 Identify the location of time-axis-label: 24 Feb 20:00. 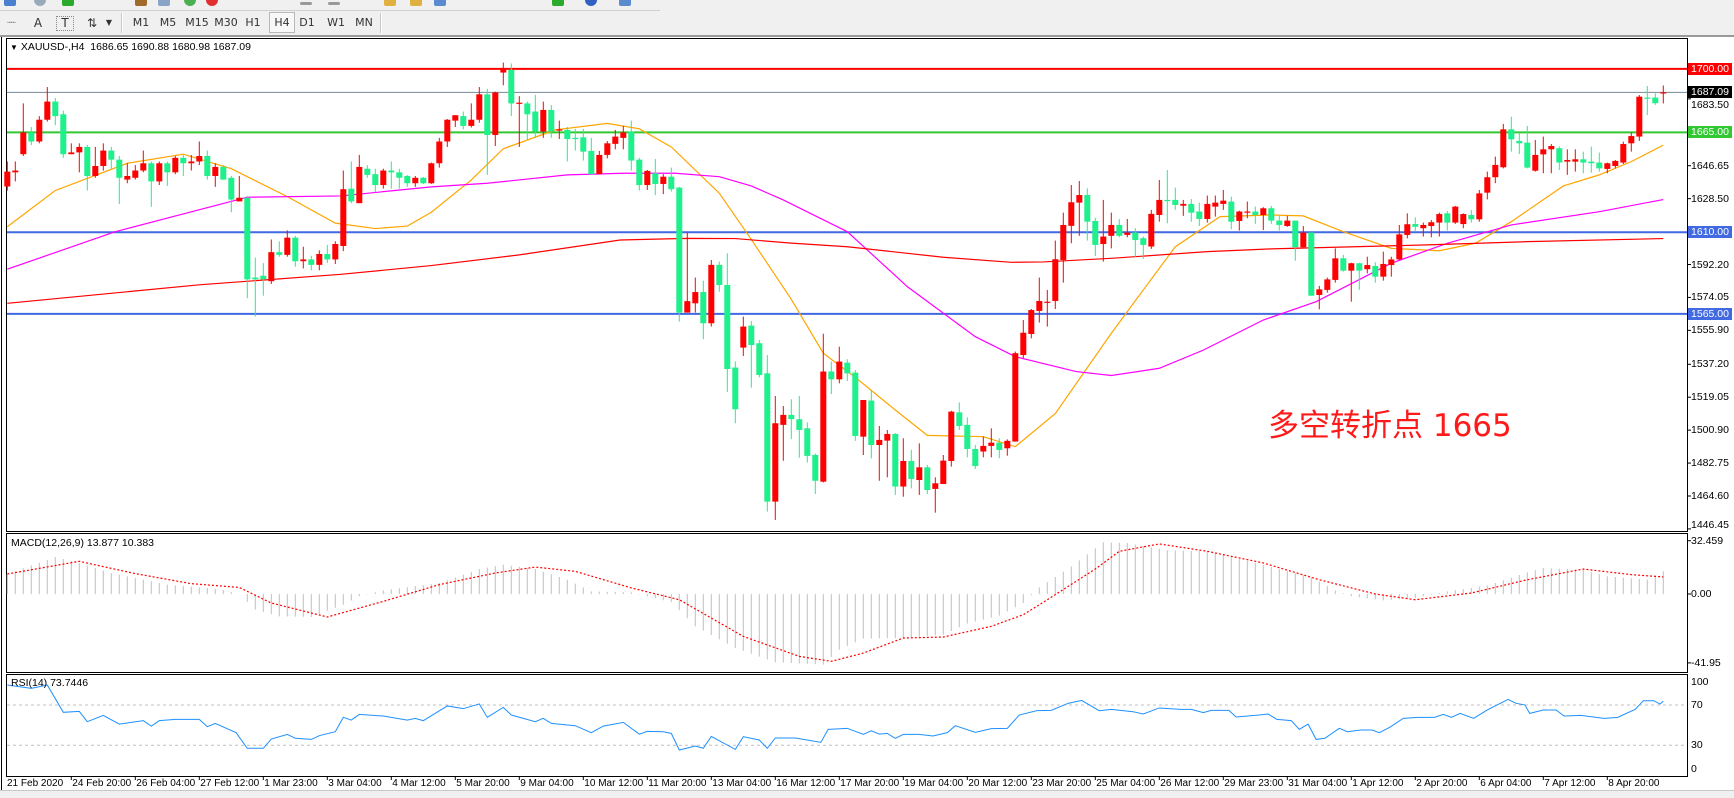
(102, 783).